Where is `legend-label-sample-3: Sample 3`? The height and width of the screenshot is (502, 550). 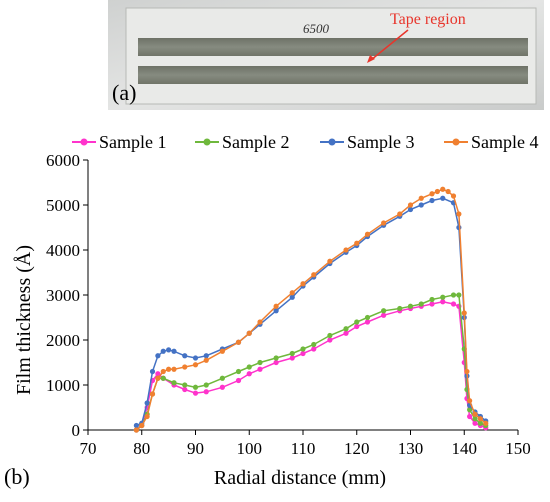 legend-label-sample-3: Sample 3 is located at coordinates (381, 142).